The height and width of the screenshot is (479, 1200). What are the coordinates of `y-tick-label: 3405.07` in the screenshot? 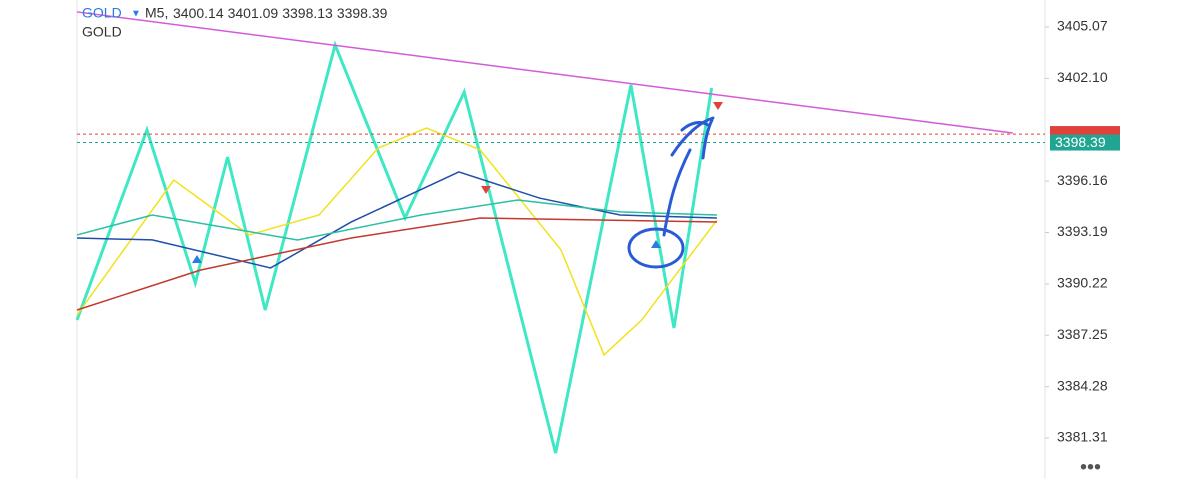 It's located at (1082, 26).